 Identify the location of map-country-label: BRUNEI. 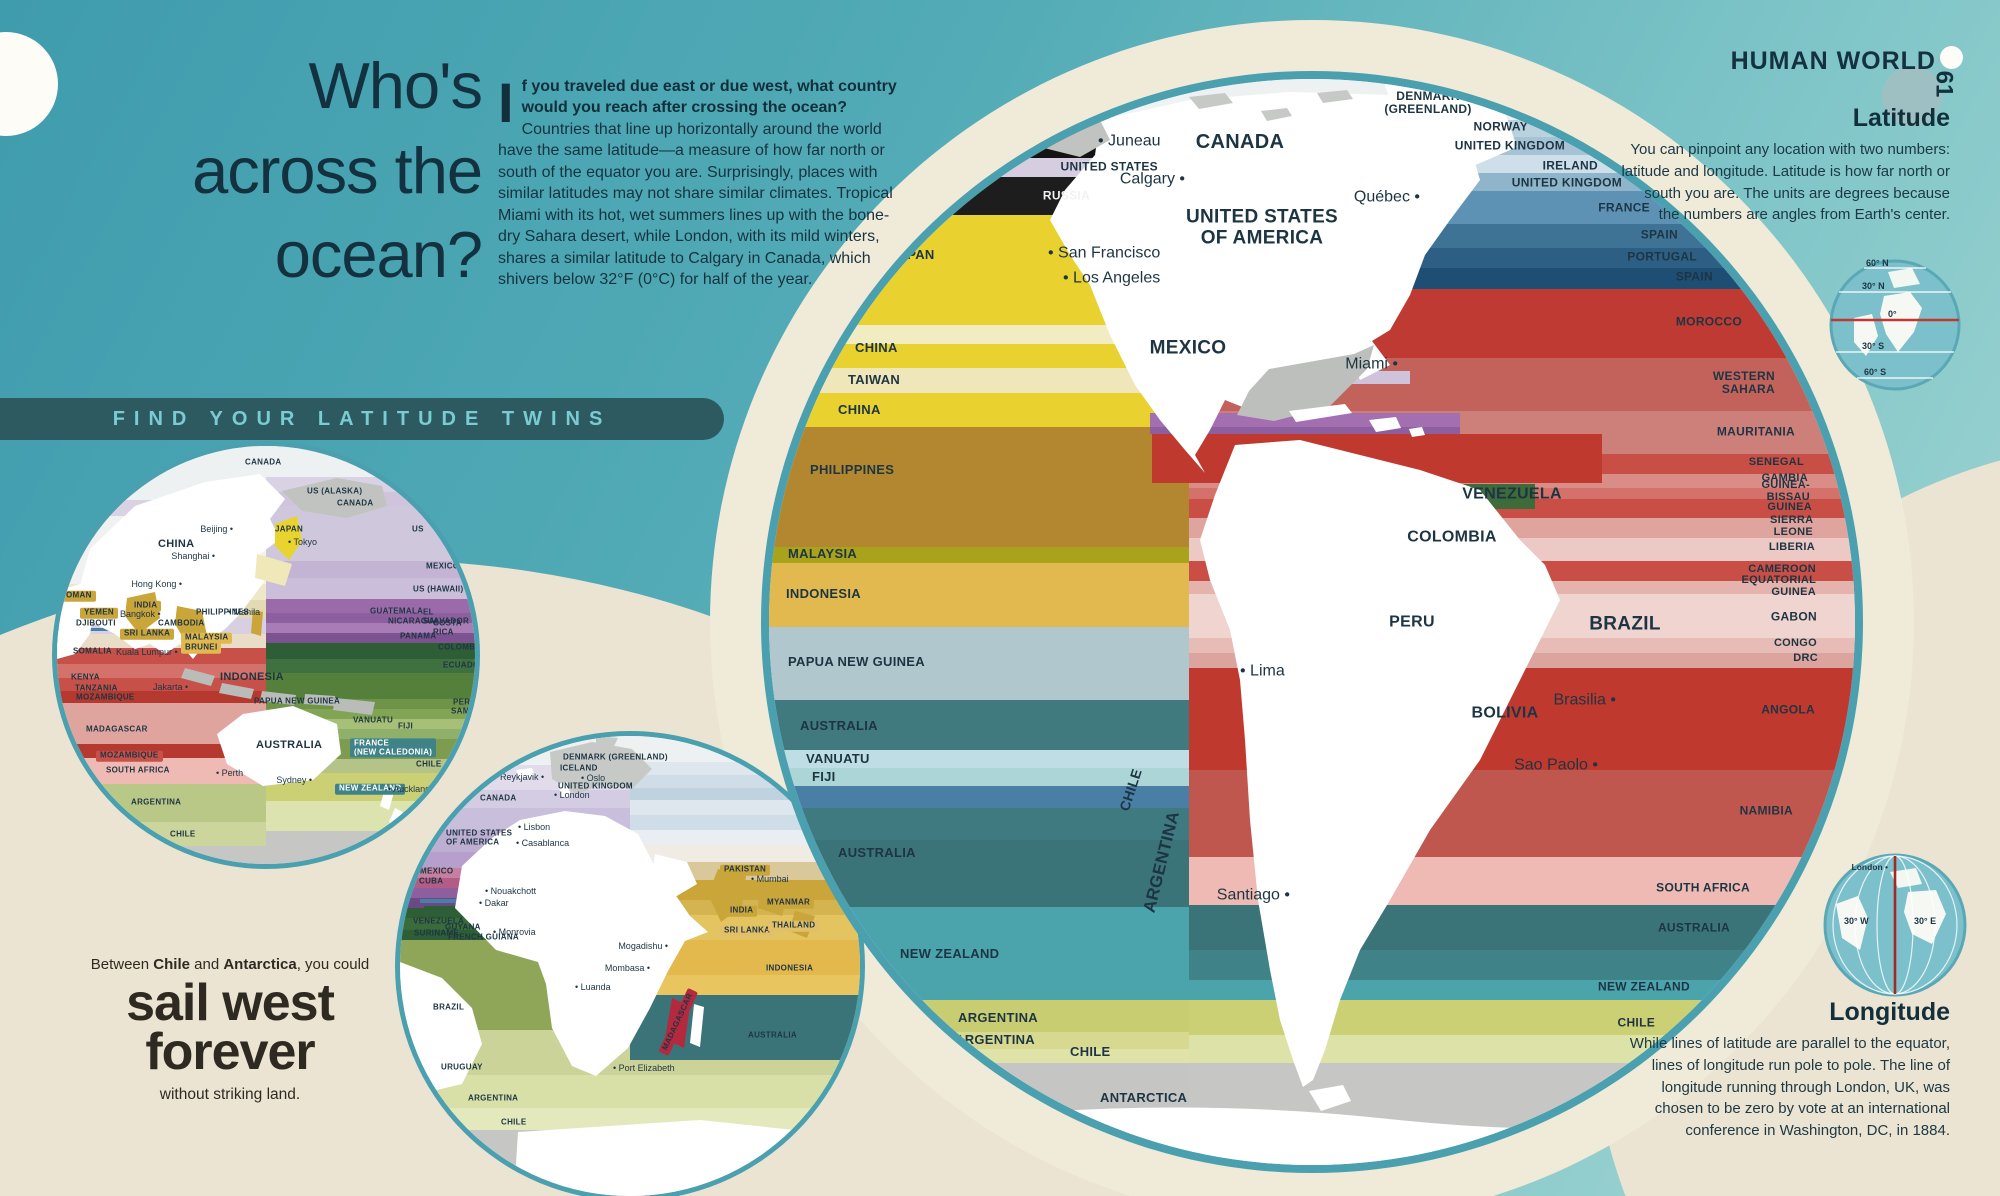
(201, 648).